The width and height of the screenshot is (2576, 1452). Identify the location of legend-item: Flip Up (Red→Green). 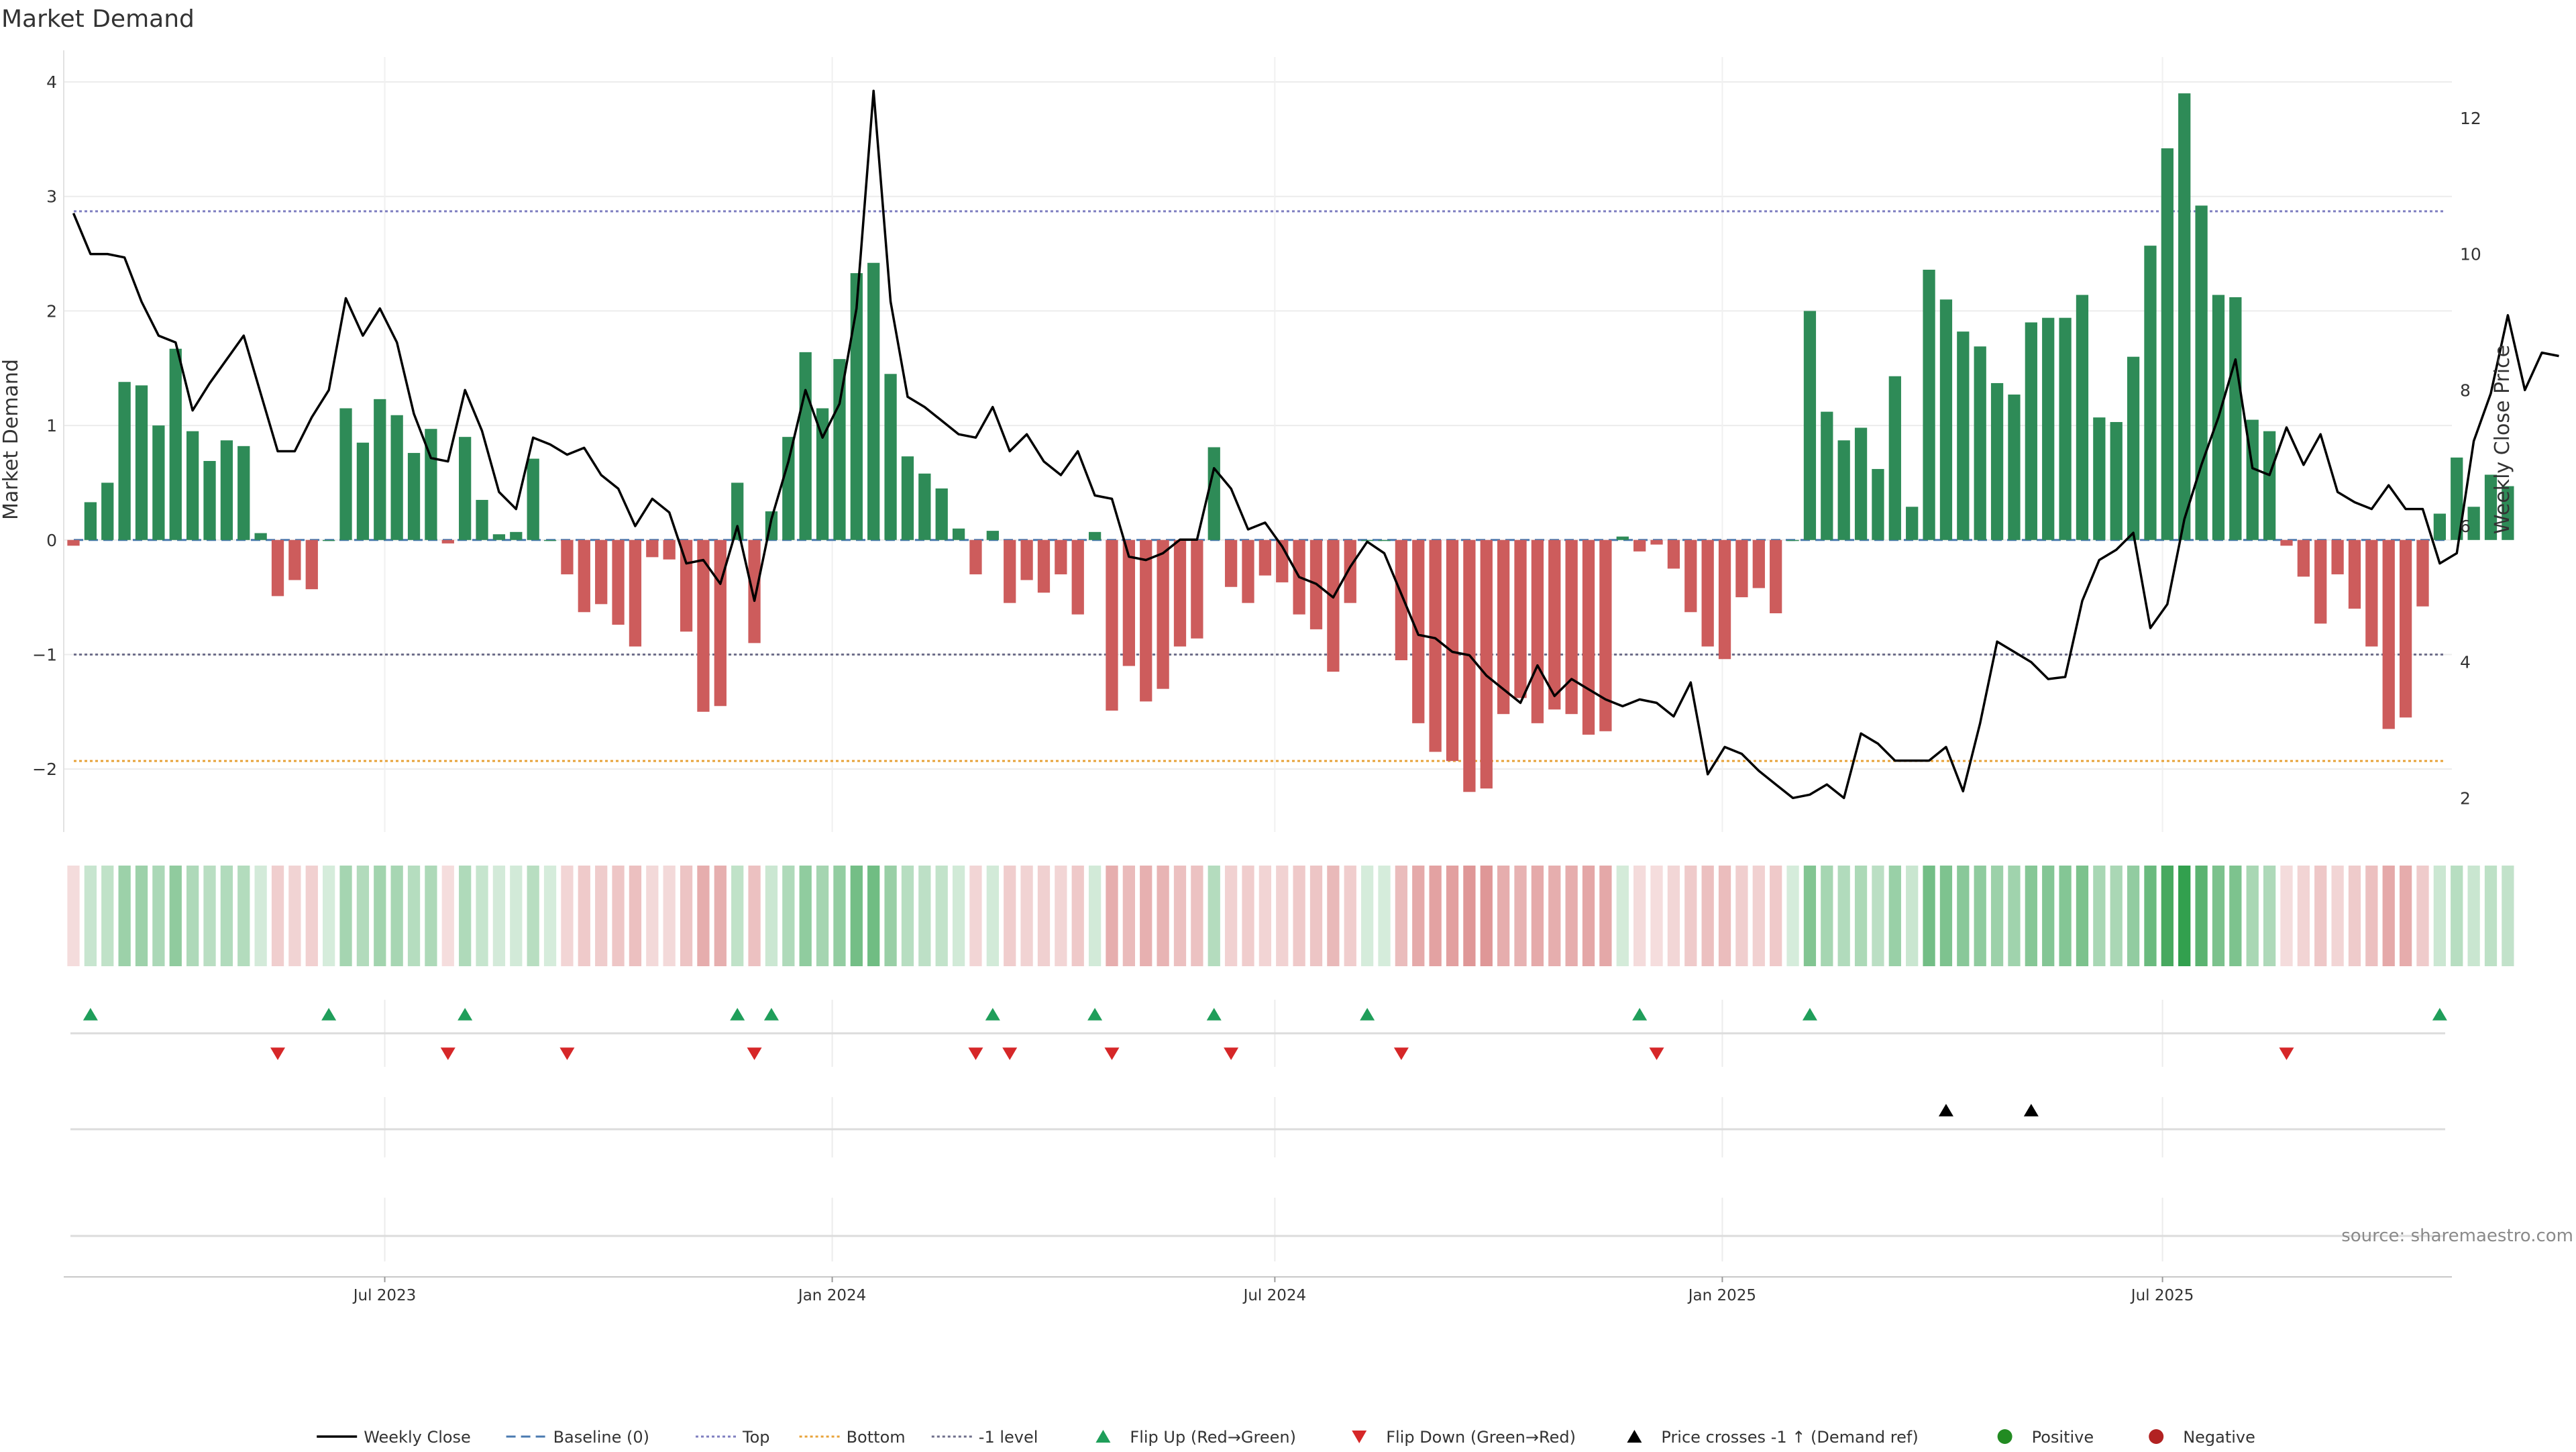
(1195, 1438).